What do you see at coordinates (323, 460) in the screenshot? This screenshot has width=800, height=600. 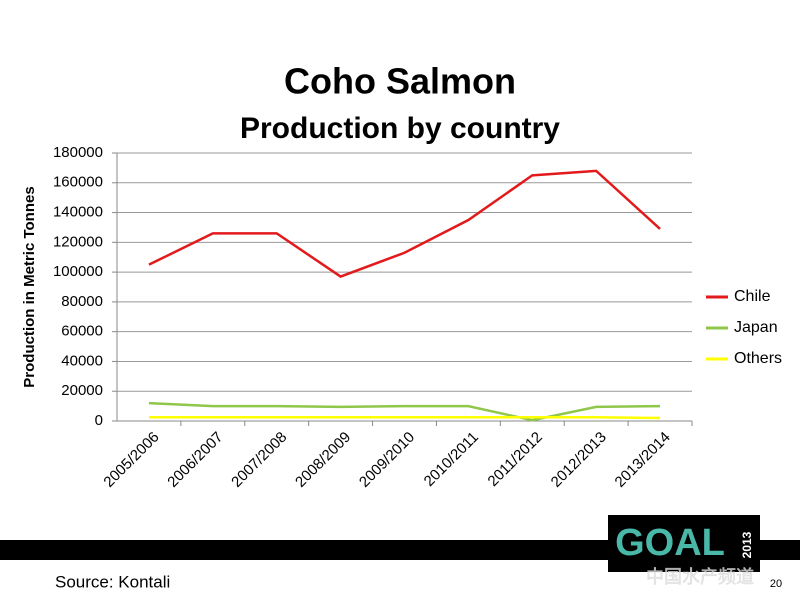 I see `x-tick-label: 2008/2009` at bounding box center [323, 460].